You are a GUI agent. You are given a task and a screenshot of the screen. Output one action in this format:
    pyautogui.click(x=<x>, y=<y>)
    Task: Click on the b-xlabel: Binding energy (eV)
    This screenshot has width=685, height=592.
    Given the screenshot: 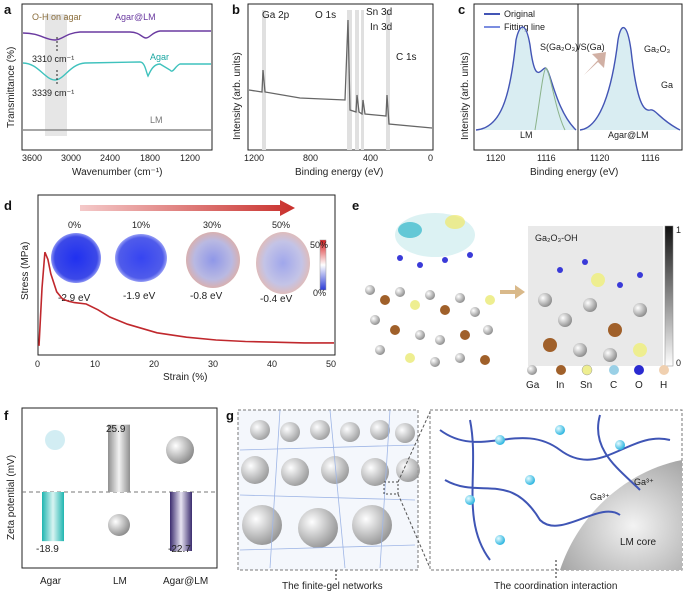 What is the action you would take?
    pyautogui.click(x=339, y=172)
    